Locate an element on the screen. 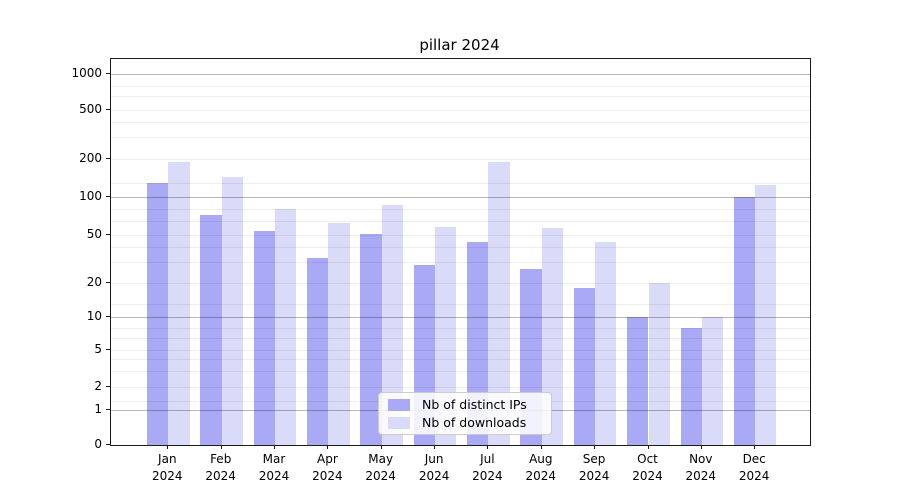 Image resolution: width=900 pixels, height=500 pixels. legend: Nb of distinct IPs Nb of downloads is located at coordinates (465, 413).